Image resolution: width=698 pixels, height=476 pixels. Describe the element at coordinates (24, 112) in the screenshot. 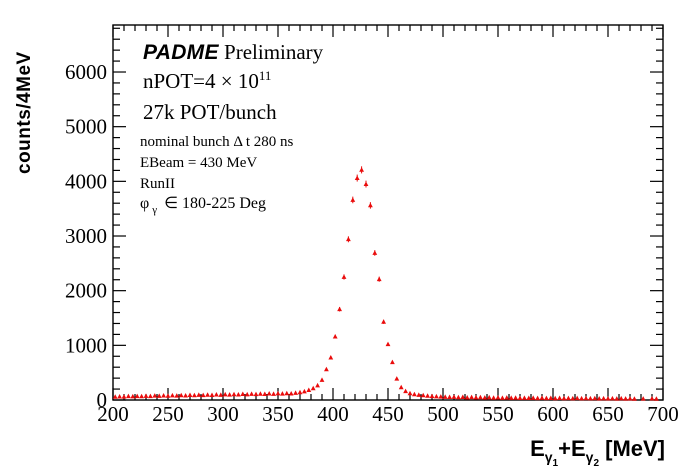

I see `y-axis-title: counts/4MeV` at that location.